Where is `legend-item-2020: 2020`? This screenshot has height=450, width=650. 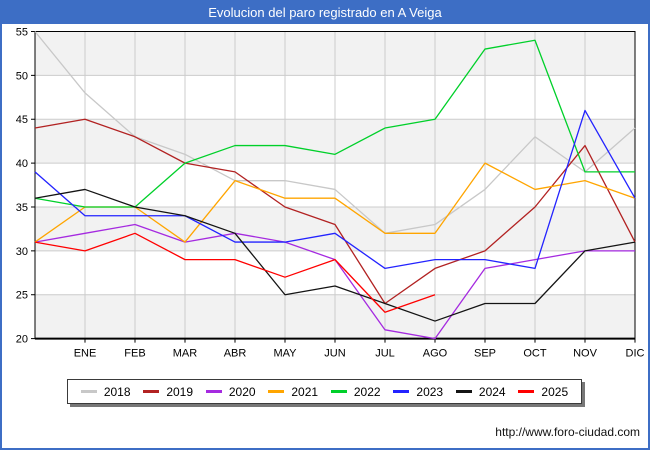
legend-item-2020: 2020 is located at coordinates (230, 391).